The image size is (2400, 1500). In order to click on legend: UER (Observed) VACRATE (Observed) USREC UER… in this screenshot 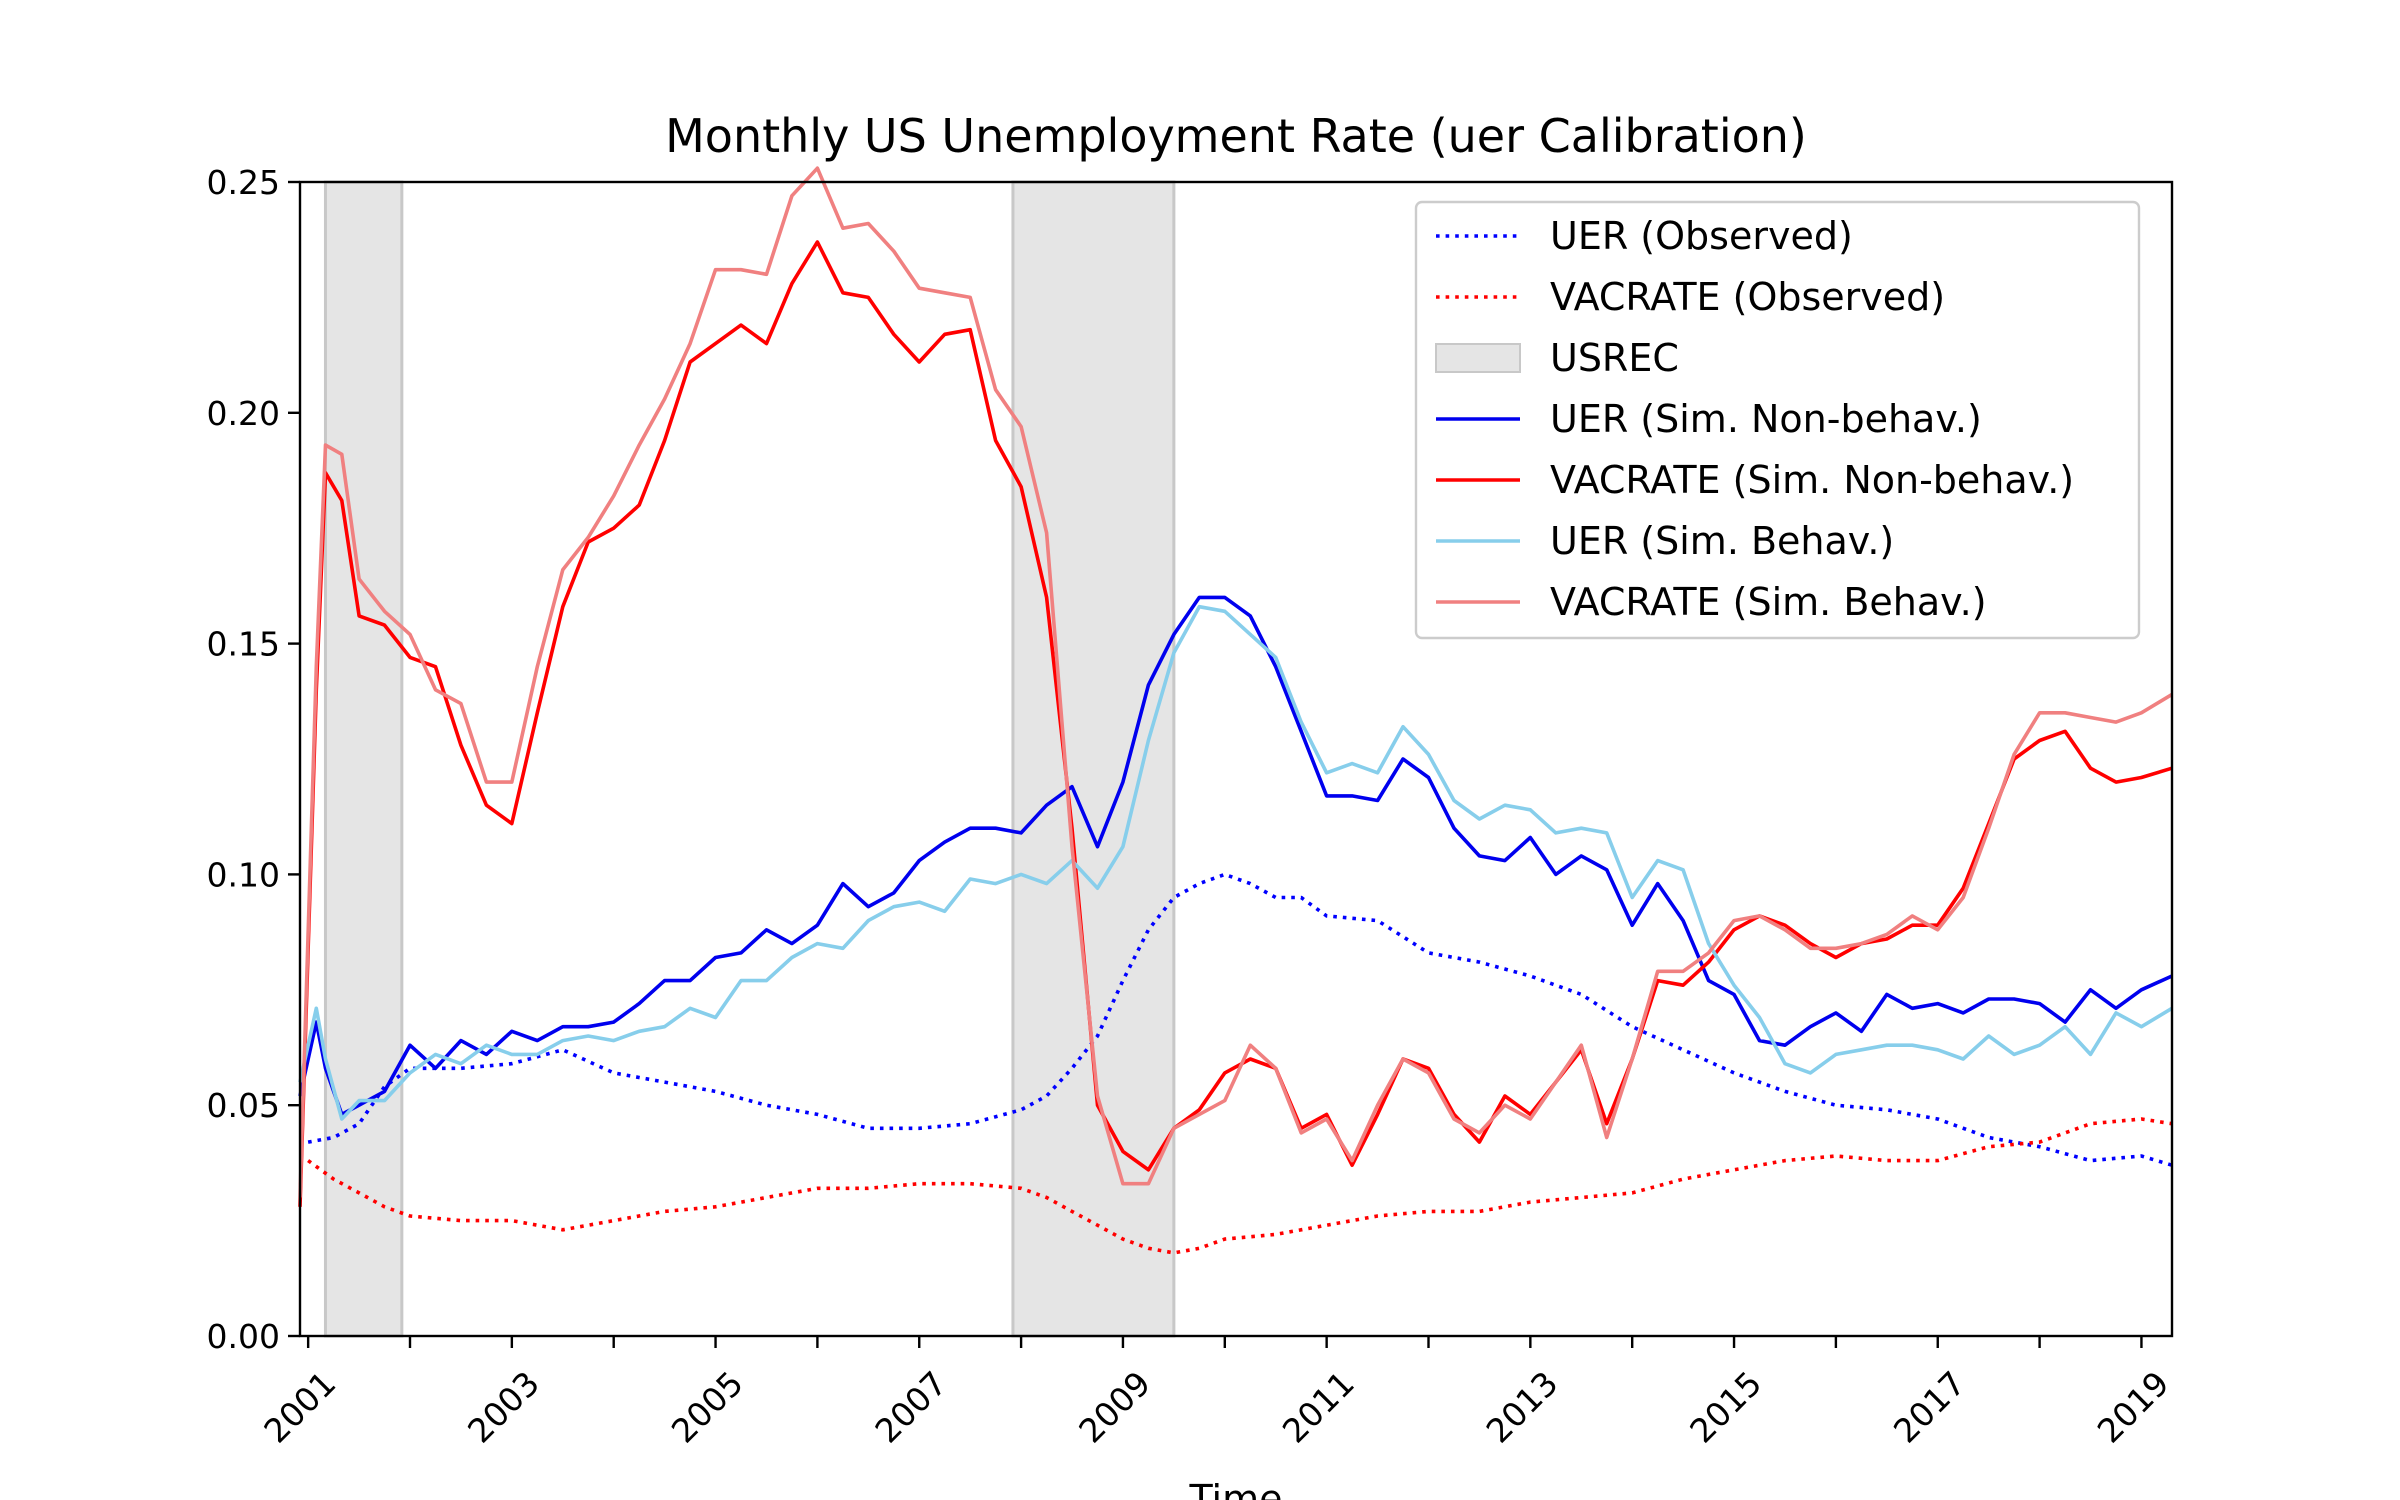, I will do `click(1777, 420)`.